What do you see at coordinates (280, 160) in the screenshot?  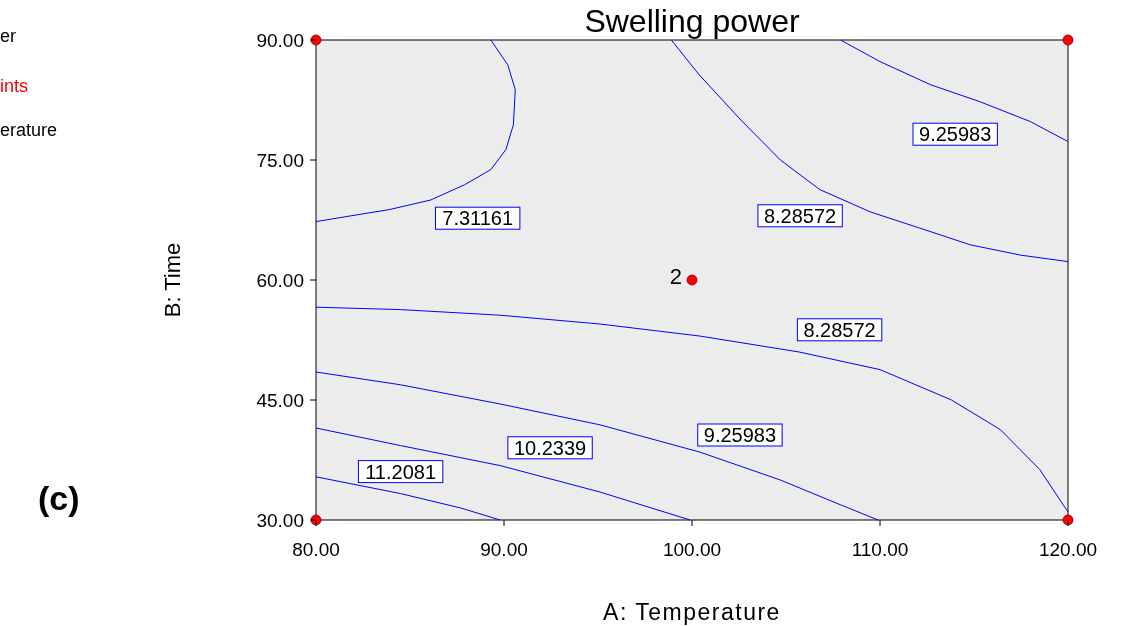 I see `y-tick-label: 75.00` at bounding box center [280, 160].